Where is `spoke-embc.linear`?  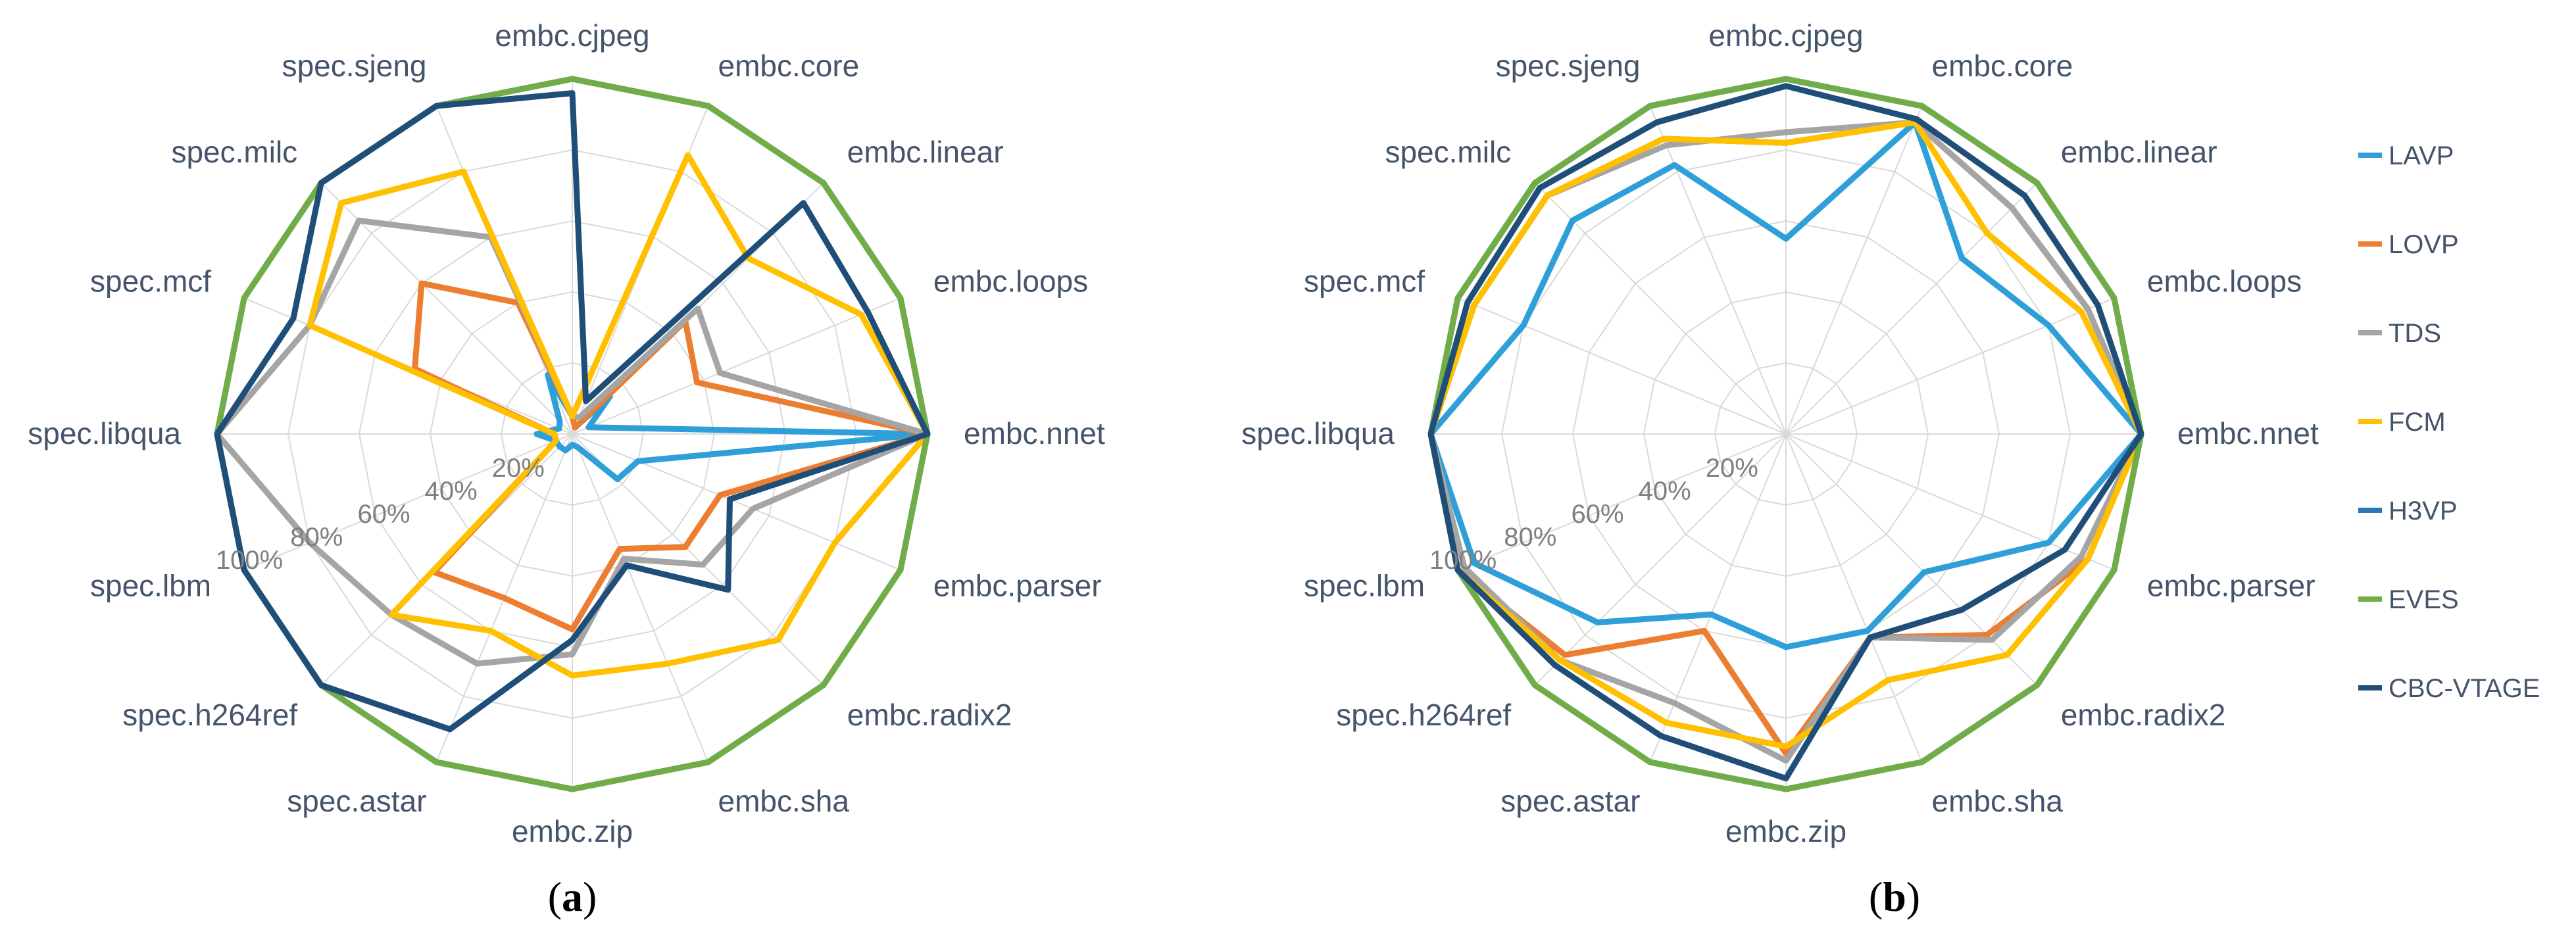
spoke-embc.linear is located at coordinates (1911, 308).